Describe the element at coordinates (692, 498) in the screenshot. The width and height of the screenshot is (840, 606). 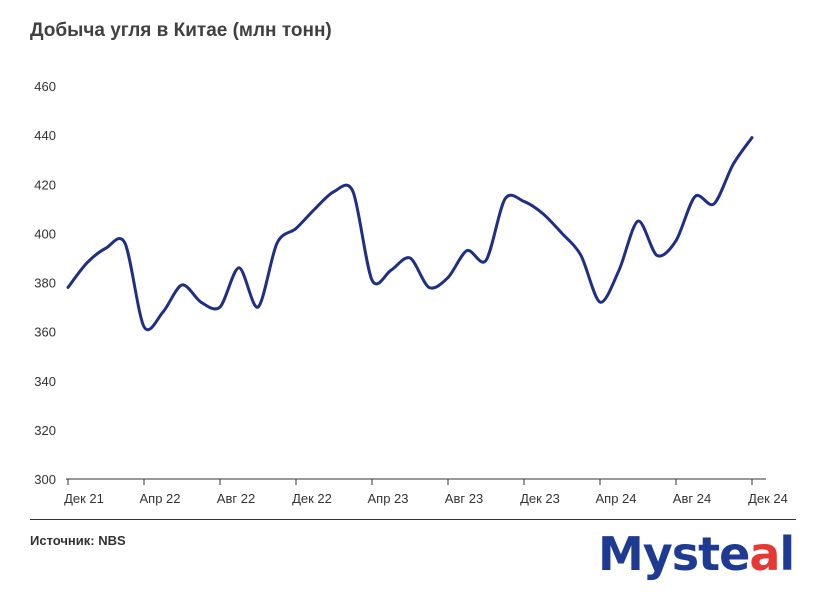
I see `x-tick-label: Авг 24` at that location.